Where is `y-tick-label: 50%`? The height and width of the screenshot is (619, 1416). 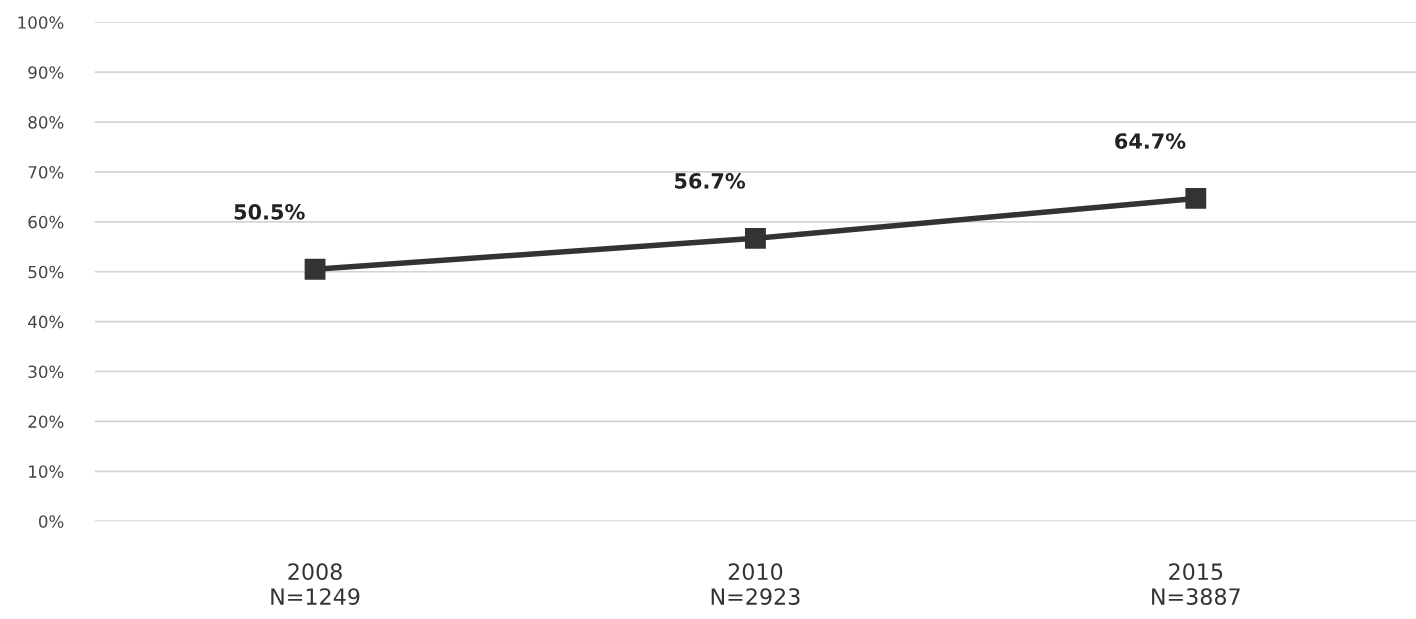 y-tick-label: 50% is located at coordinates (46, 272).